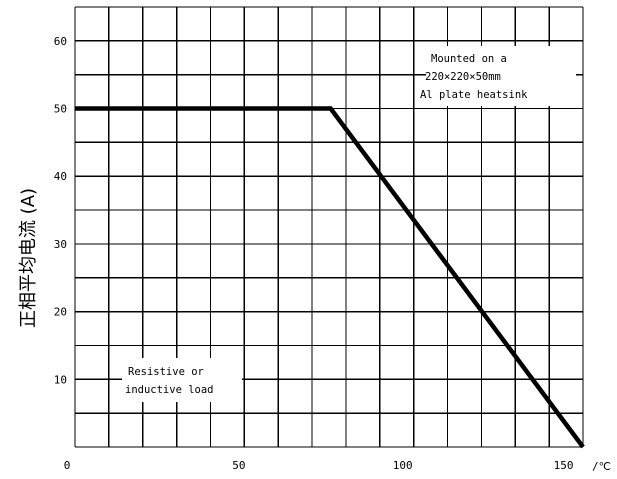 Image resolution: width=617 pixels, height=479 pixels. I want to click on y-tick-label: 40, so click(60, 176).